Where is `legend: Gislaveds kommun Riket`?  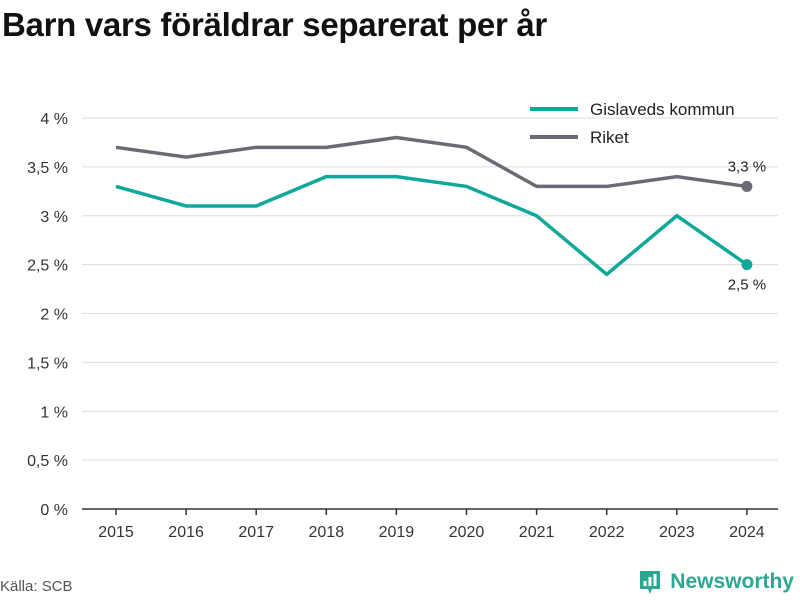
legend: Gislaveds kommun Riket is located at coordinates (632, 123).